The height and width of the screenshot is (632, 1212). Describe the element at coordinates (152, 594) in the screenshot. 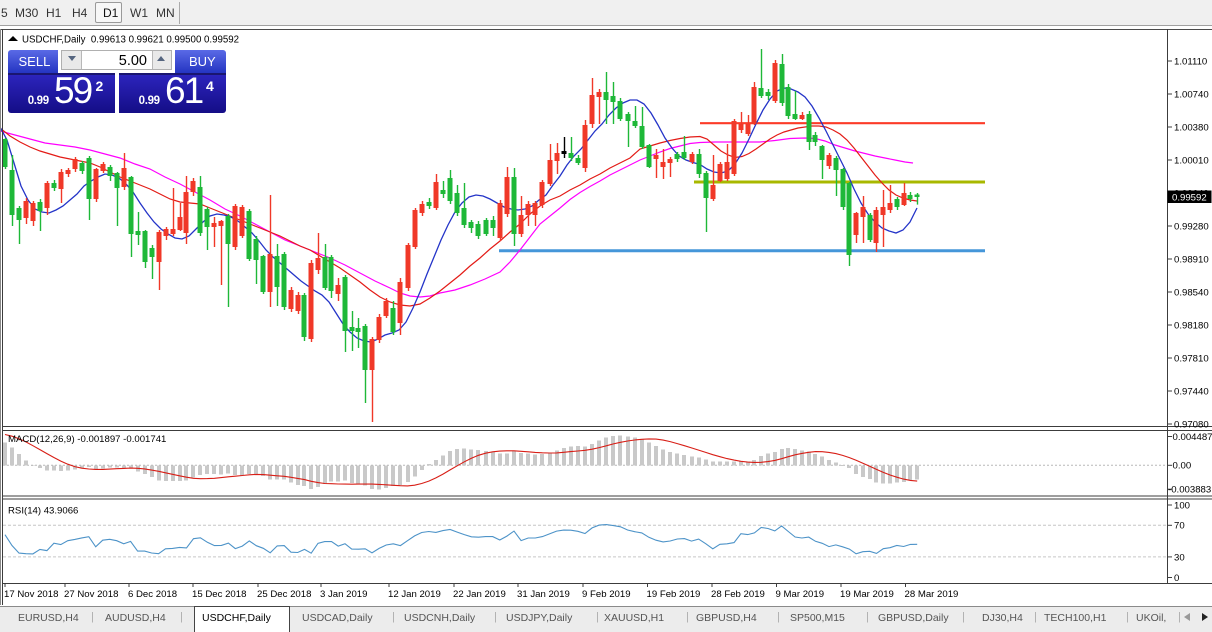

I see `svg-text: 6 Dec 2018` at that location.